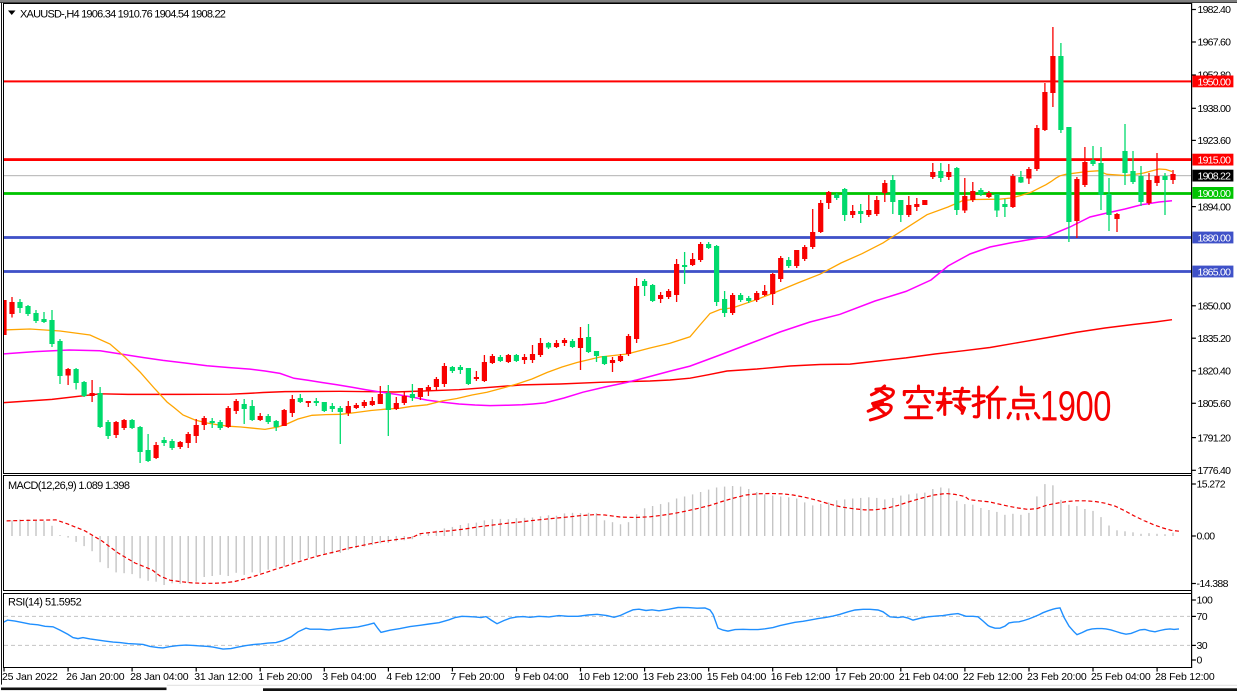 The image size is (1237, 691). Describe the element at coordinates (1200, 661) in the screenshot. I see `svg-text: 0` at that location.